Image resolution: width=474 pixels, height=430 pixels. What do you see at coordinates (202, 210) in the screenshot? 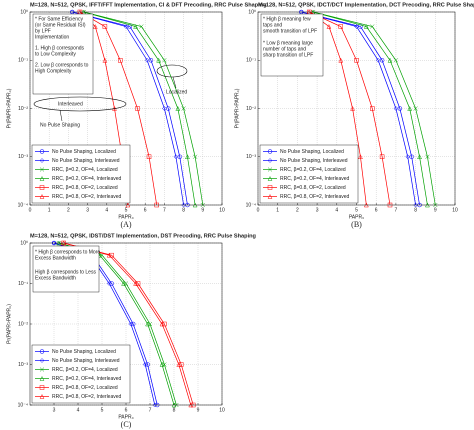
I see `x-tick-label: 9` at bounding box center [202, 210].